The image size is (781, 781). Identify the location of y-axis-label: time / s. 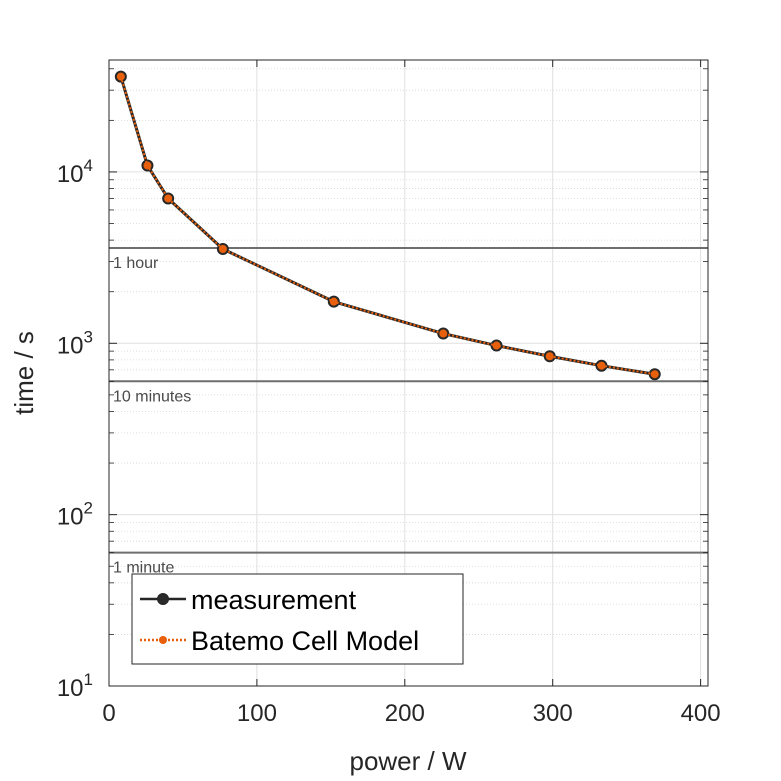
(24, 373).